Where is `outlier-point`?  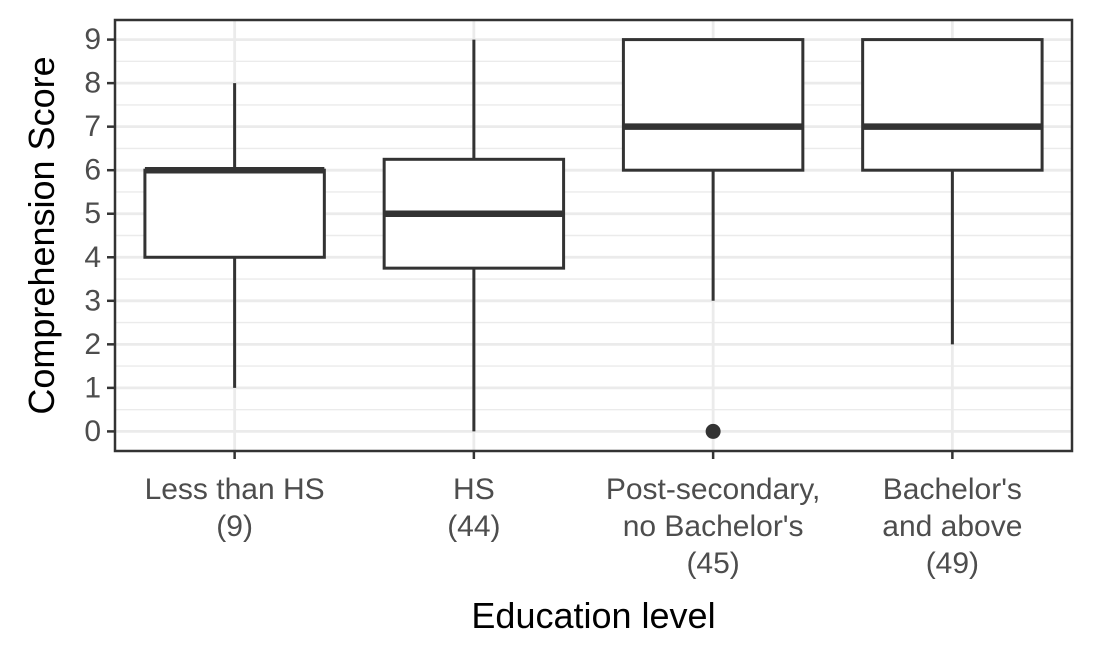 outlier-point is located at coordinates (713, 431).